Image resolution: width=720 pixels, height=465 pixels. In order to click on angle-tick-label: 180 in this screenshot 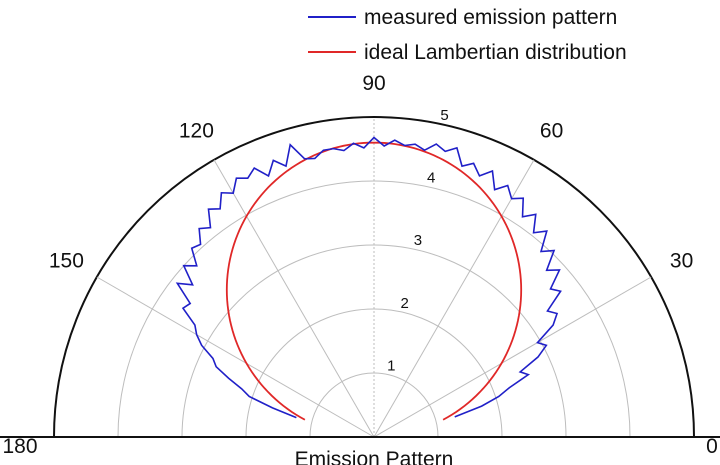, I will do `click(19, 446)`.